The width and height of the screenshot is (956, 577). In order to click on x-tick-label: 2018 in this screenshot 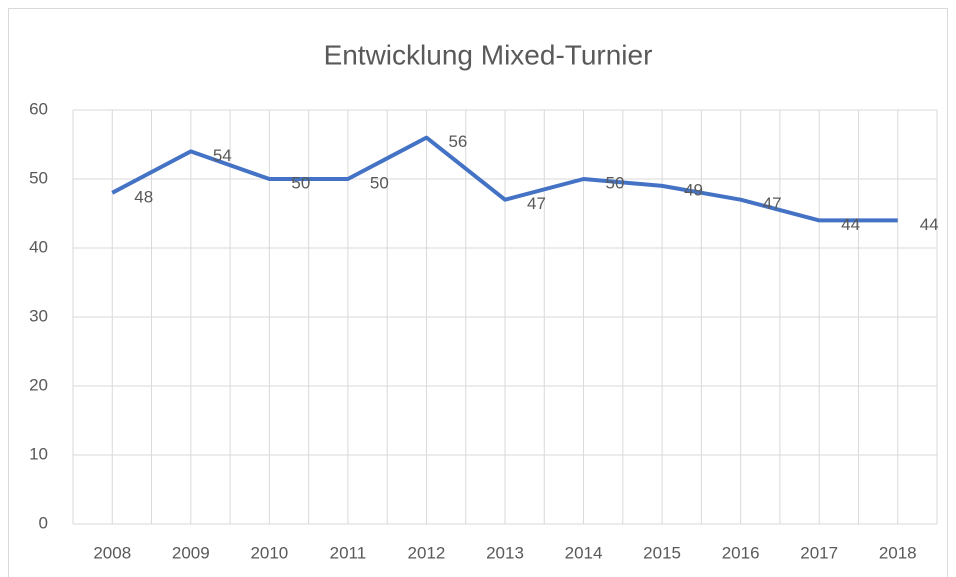, I will do `click(898, 552)`.